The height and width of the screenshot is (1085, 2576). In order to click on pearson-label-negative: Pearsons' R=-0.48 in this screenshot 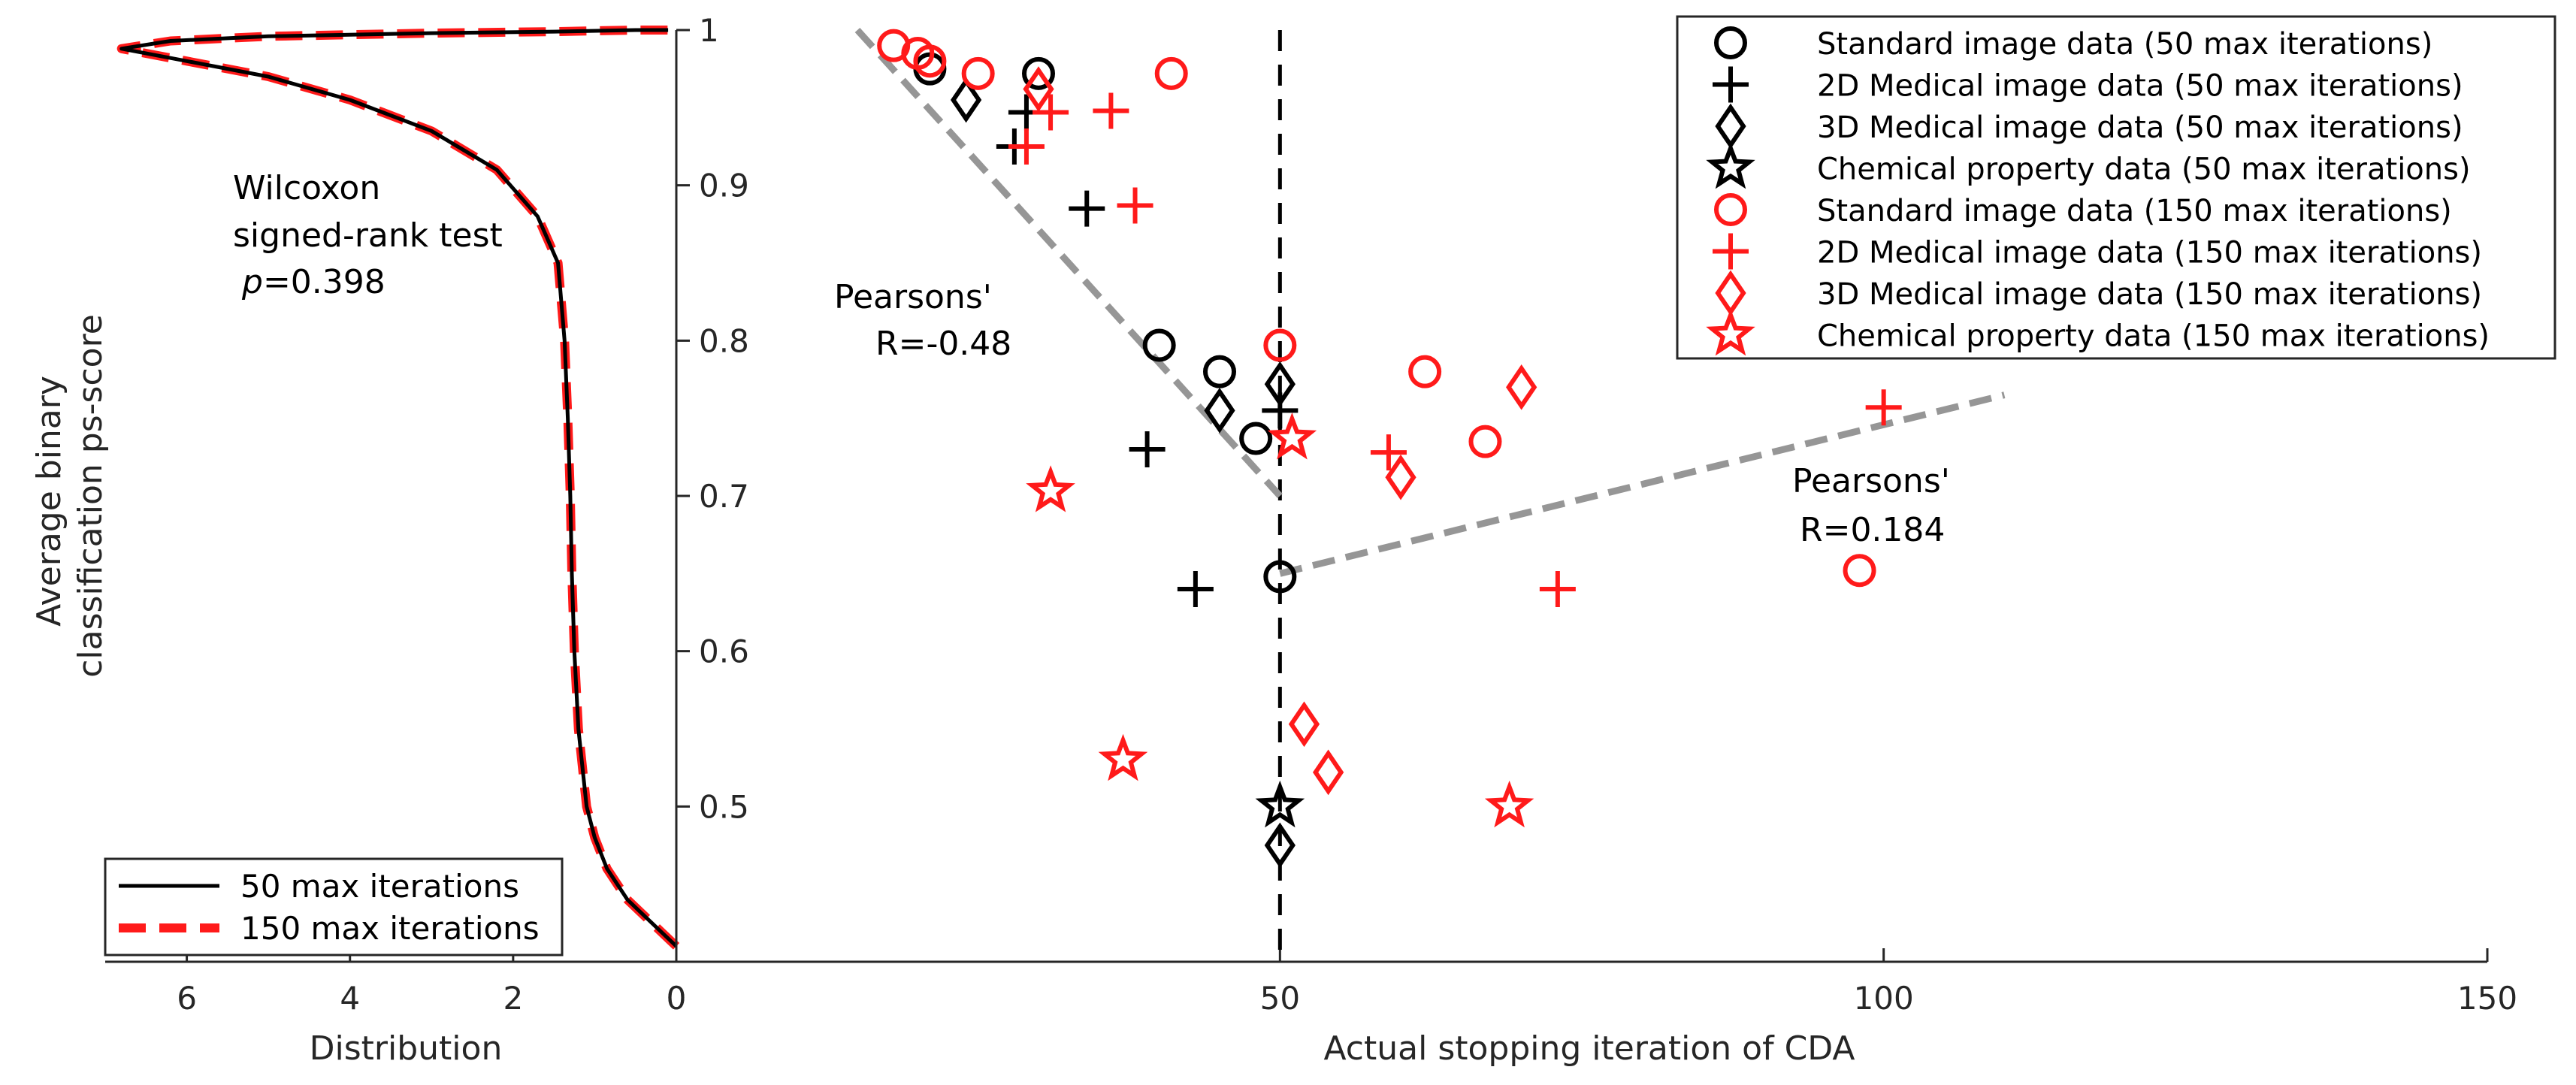, I will do `click(923, 320)`.